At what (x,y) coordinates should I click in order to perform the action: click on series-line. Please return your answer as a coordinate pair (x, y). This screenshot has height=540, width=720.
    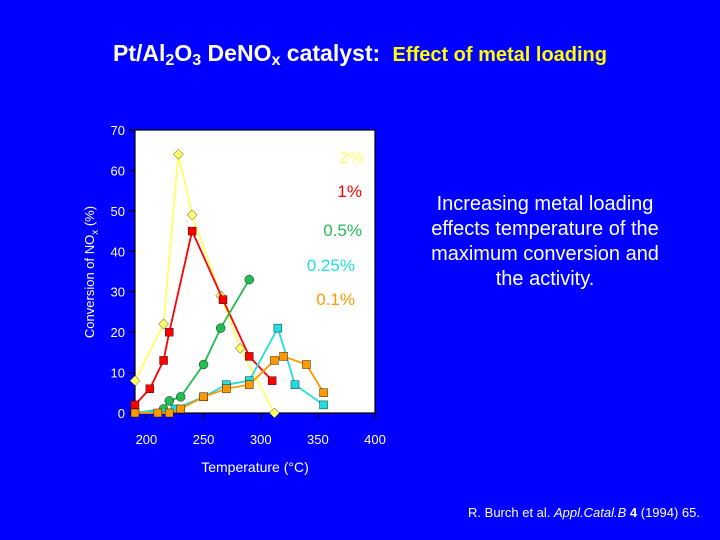
    Looking at the image, I should click on (203, 317).